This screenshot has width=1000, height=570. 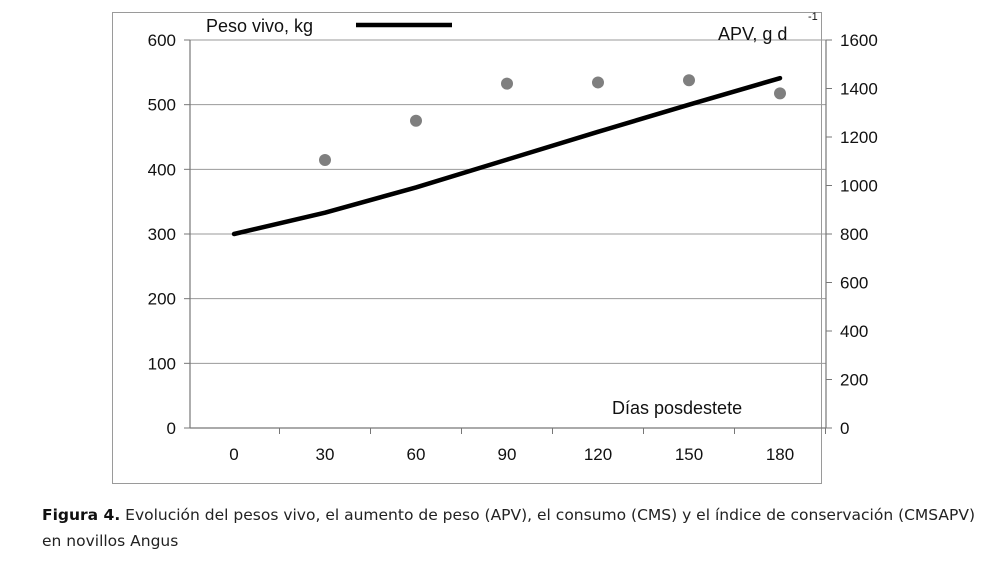 What do you see at coordinates (325, 454) in the screenshot?
I see `x-tick-label: 30` at bounding box center [325, 454].